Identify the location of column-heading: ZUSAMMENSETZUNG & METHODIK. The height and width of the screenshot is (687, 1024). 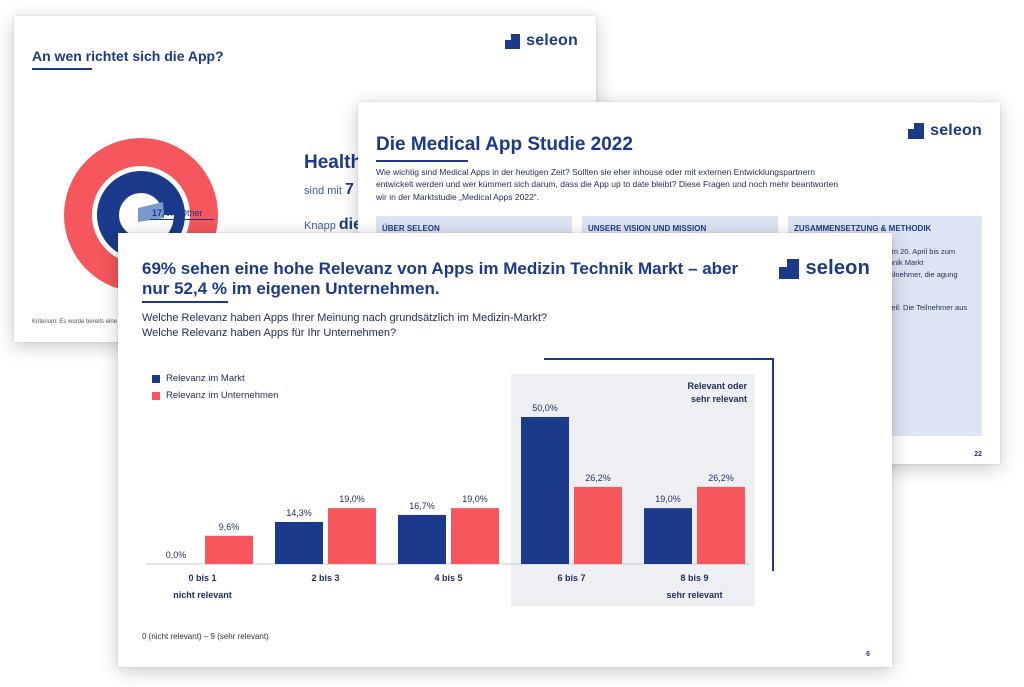
(863, 228).